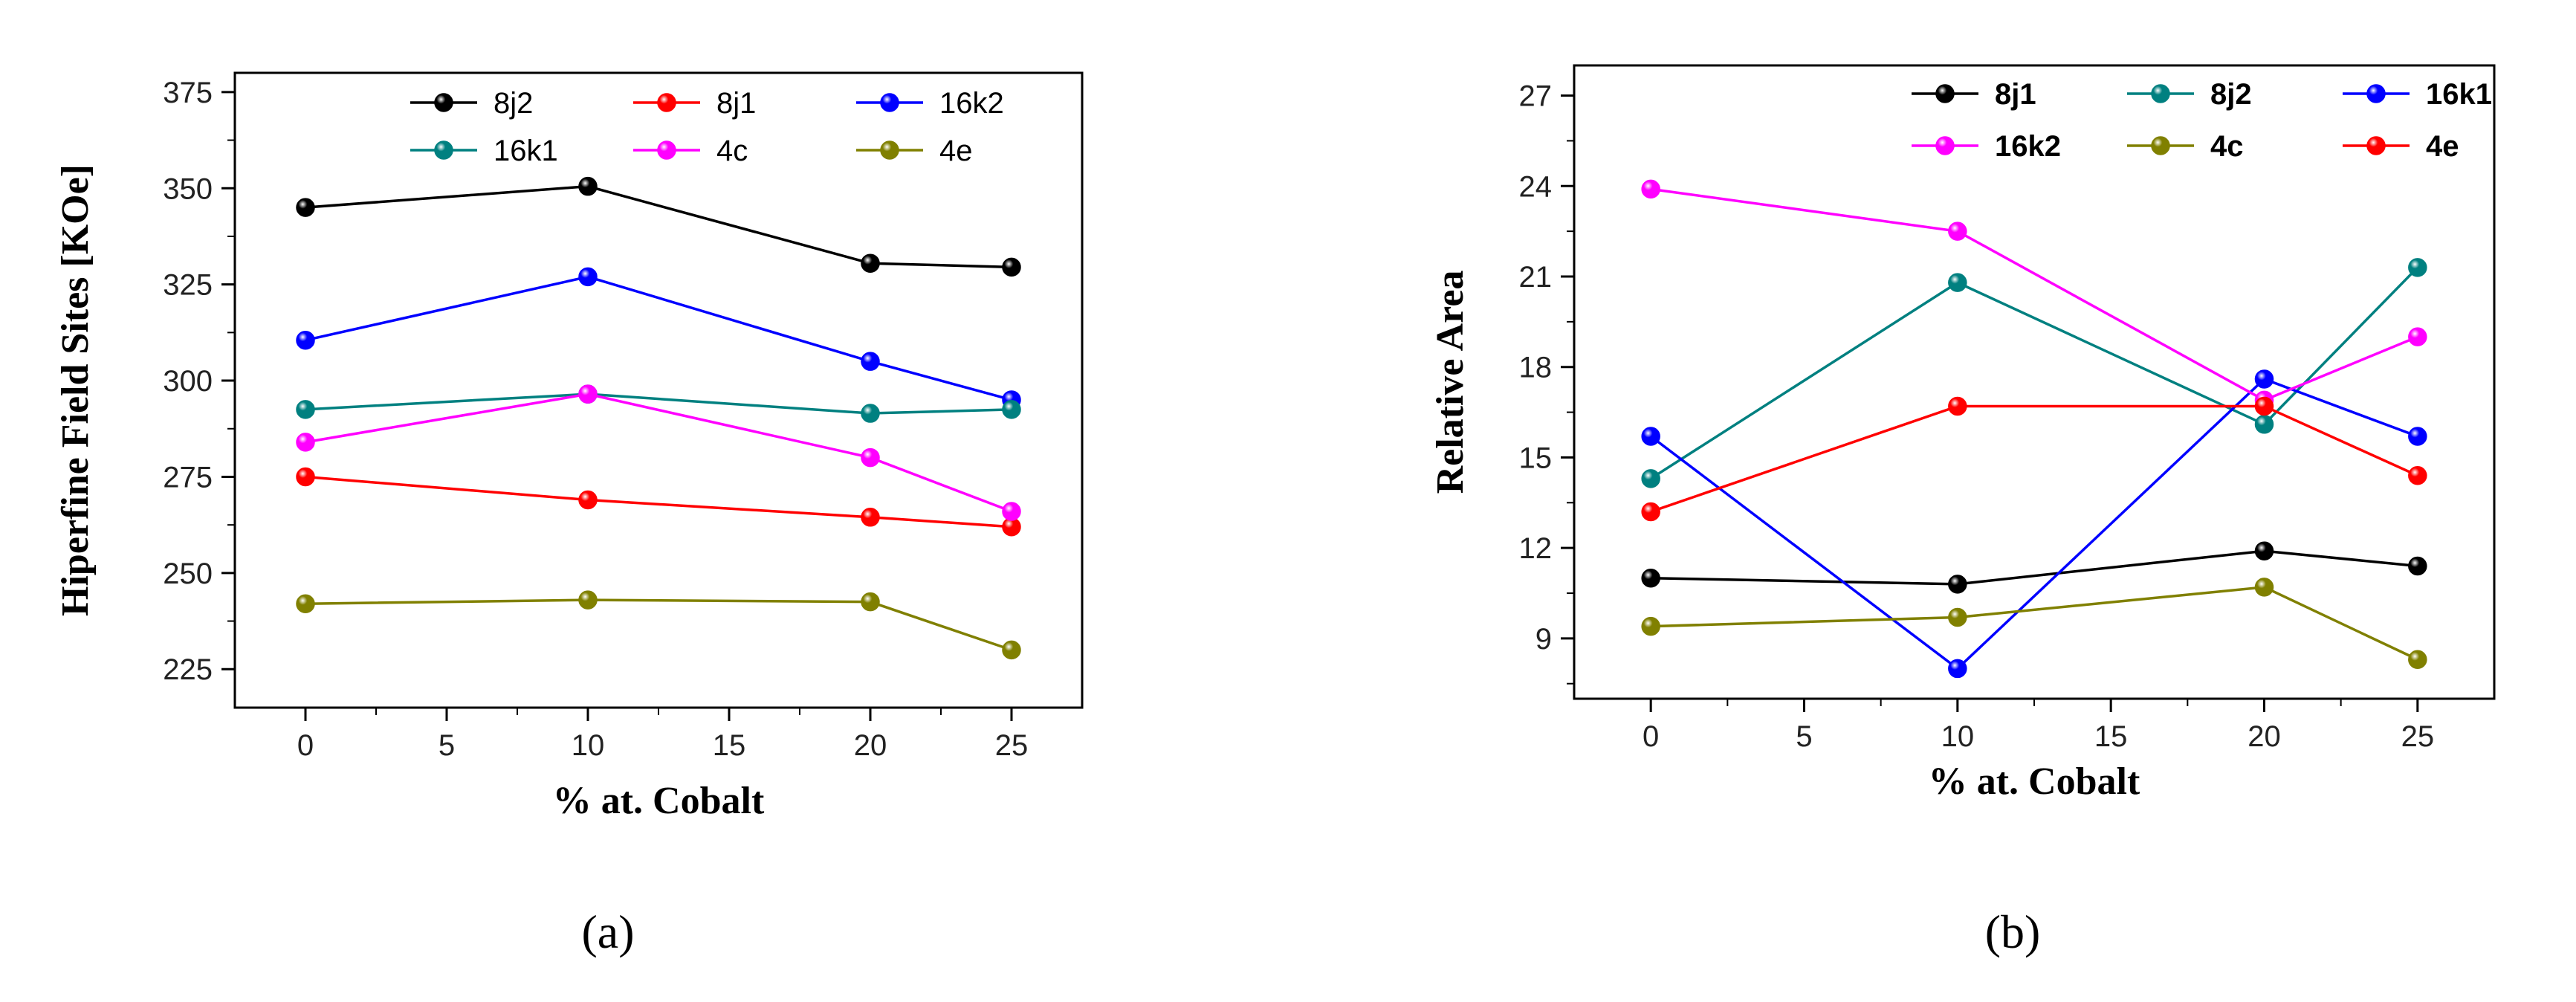 Image resolution: width=2576 pixels, height=1002 pixels. What do you see at coordinates (914, 151) in the screenshot?
I see `legend-item-4e: 4e` at bounding box center [914, 151].